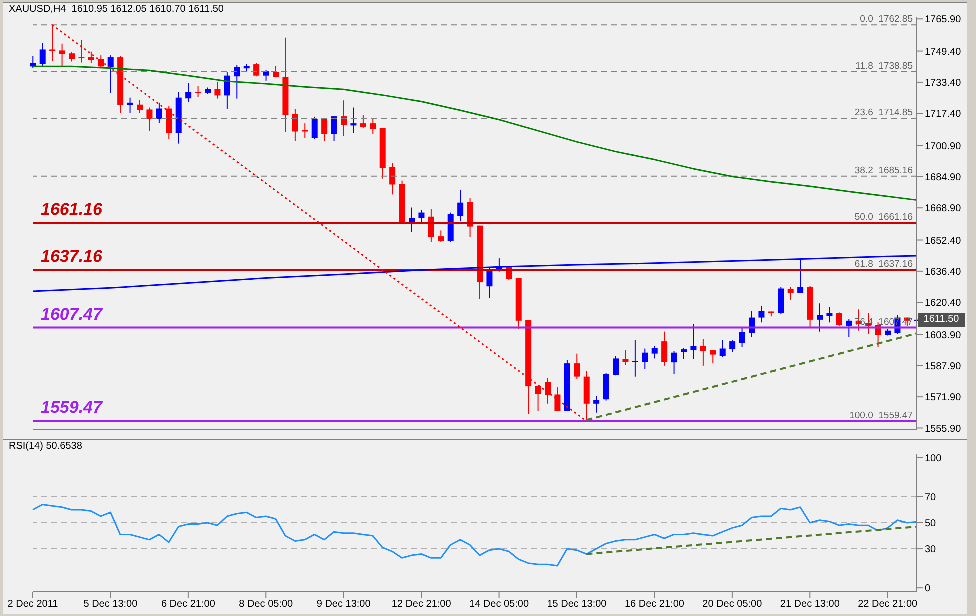 The image size is (976, 616). I want to click on y-tick-label: 30, so click(931, 550).